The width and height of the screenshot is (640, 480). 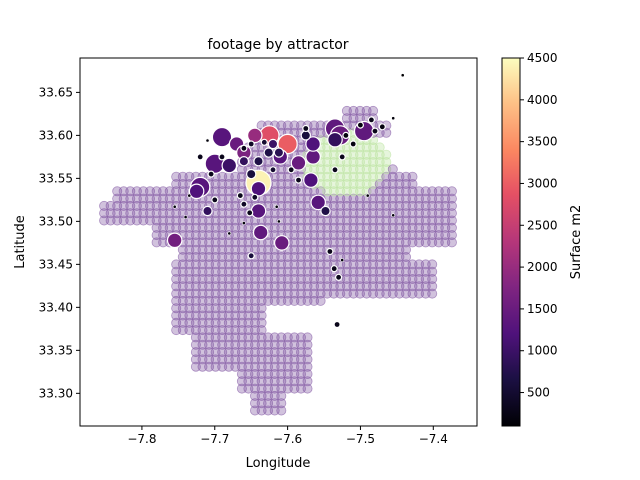 What do you see at coordinates (542, 183) in the screenshot?
I see `colorbar-tick-label: 3000` at bounding box center [542, 183].